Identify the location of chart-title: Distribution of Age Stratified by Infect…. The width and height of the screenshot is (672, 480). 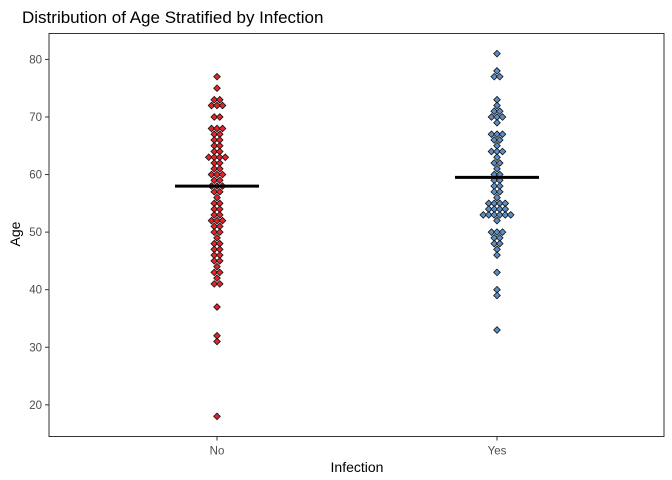
(172, 17).